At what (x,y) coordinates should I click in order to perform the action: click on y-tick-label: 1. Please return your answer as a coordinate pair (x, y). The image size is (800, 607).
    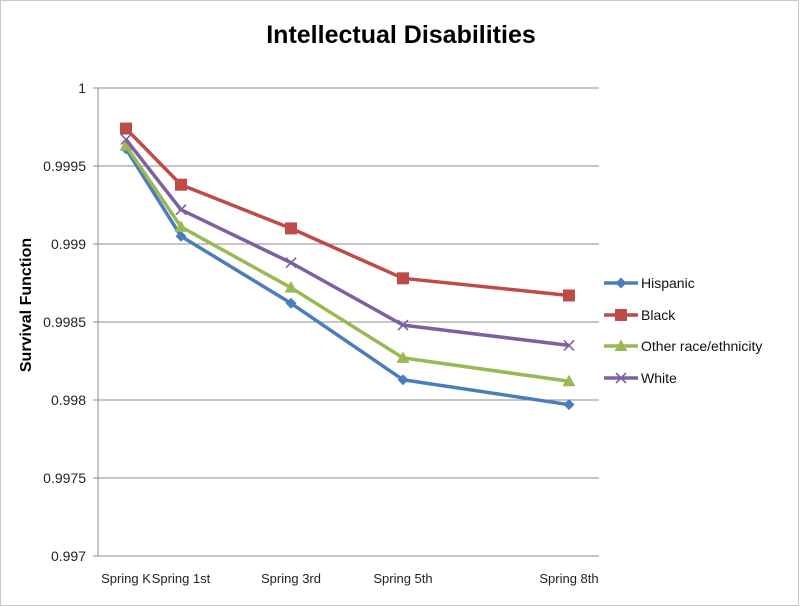
    Looking at the image, I should click on (82, 88).